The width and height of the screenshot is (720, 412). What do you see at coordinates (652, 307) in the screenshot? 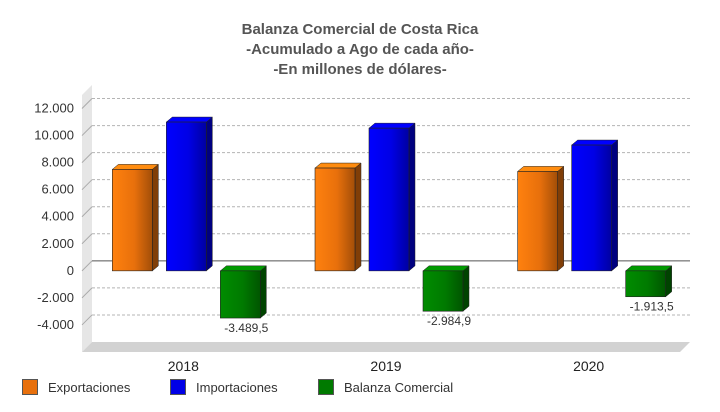
I see `data-label-2020: -1.913,5` at bounding box center [652, 307].